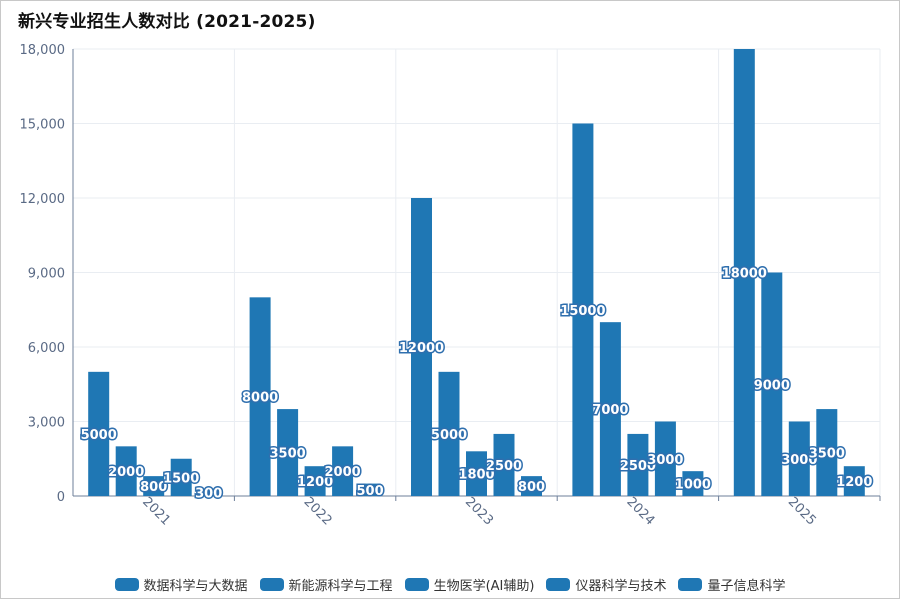  What do you see at coordinates (46, 348) in the screenshot?
I see `y-tick-label: 6,000` at bounding box center [46, 348].